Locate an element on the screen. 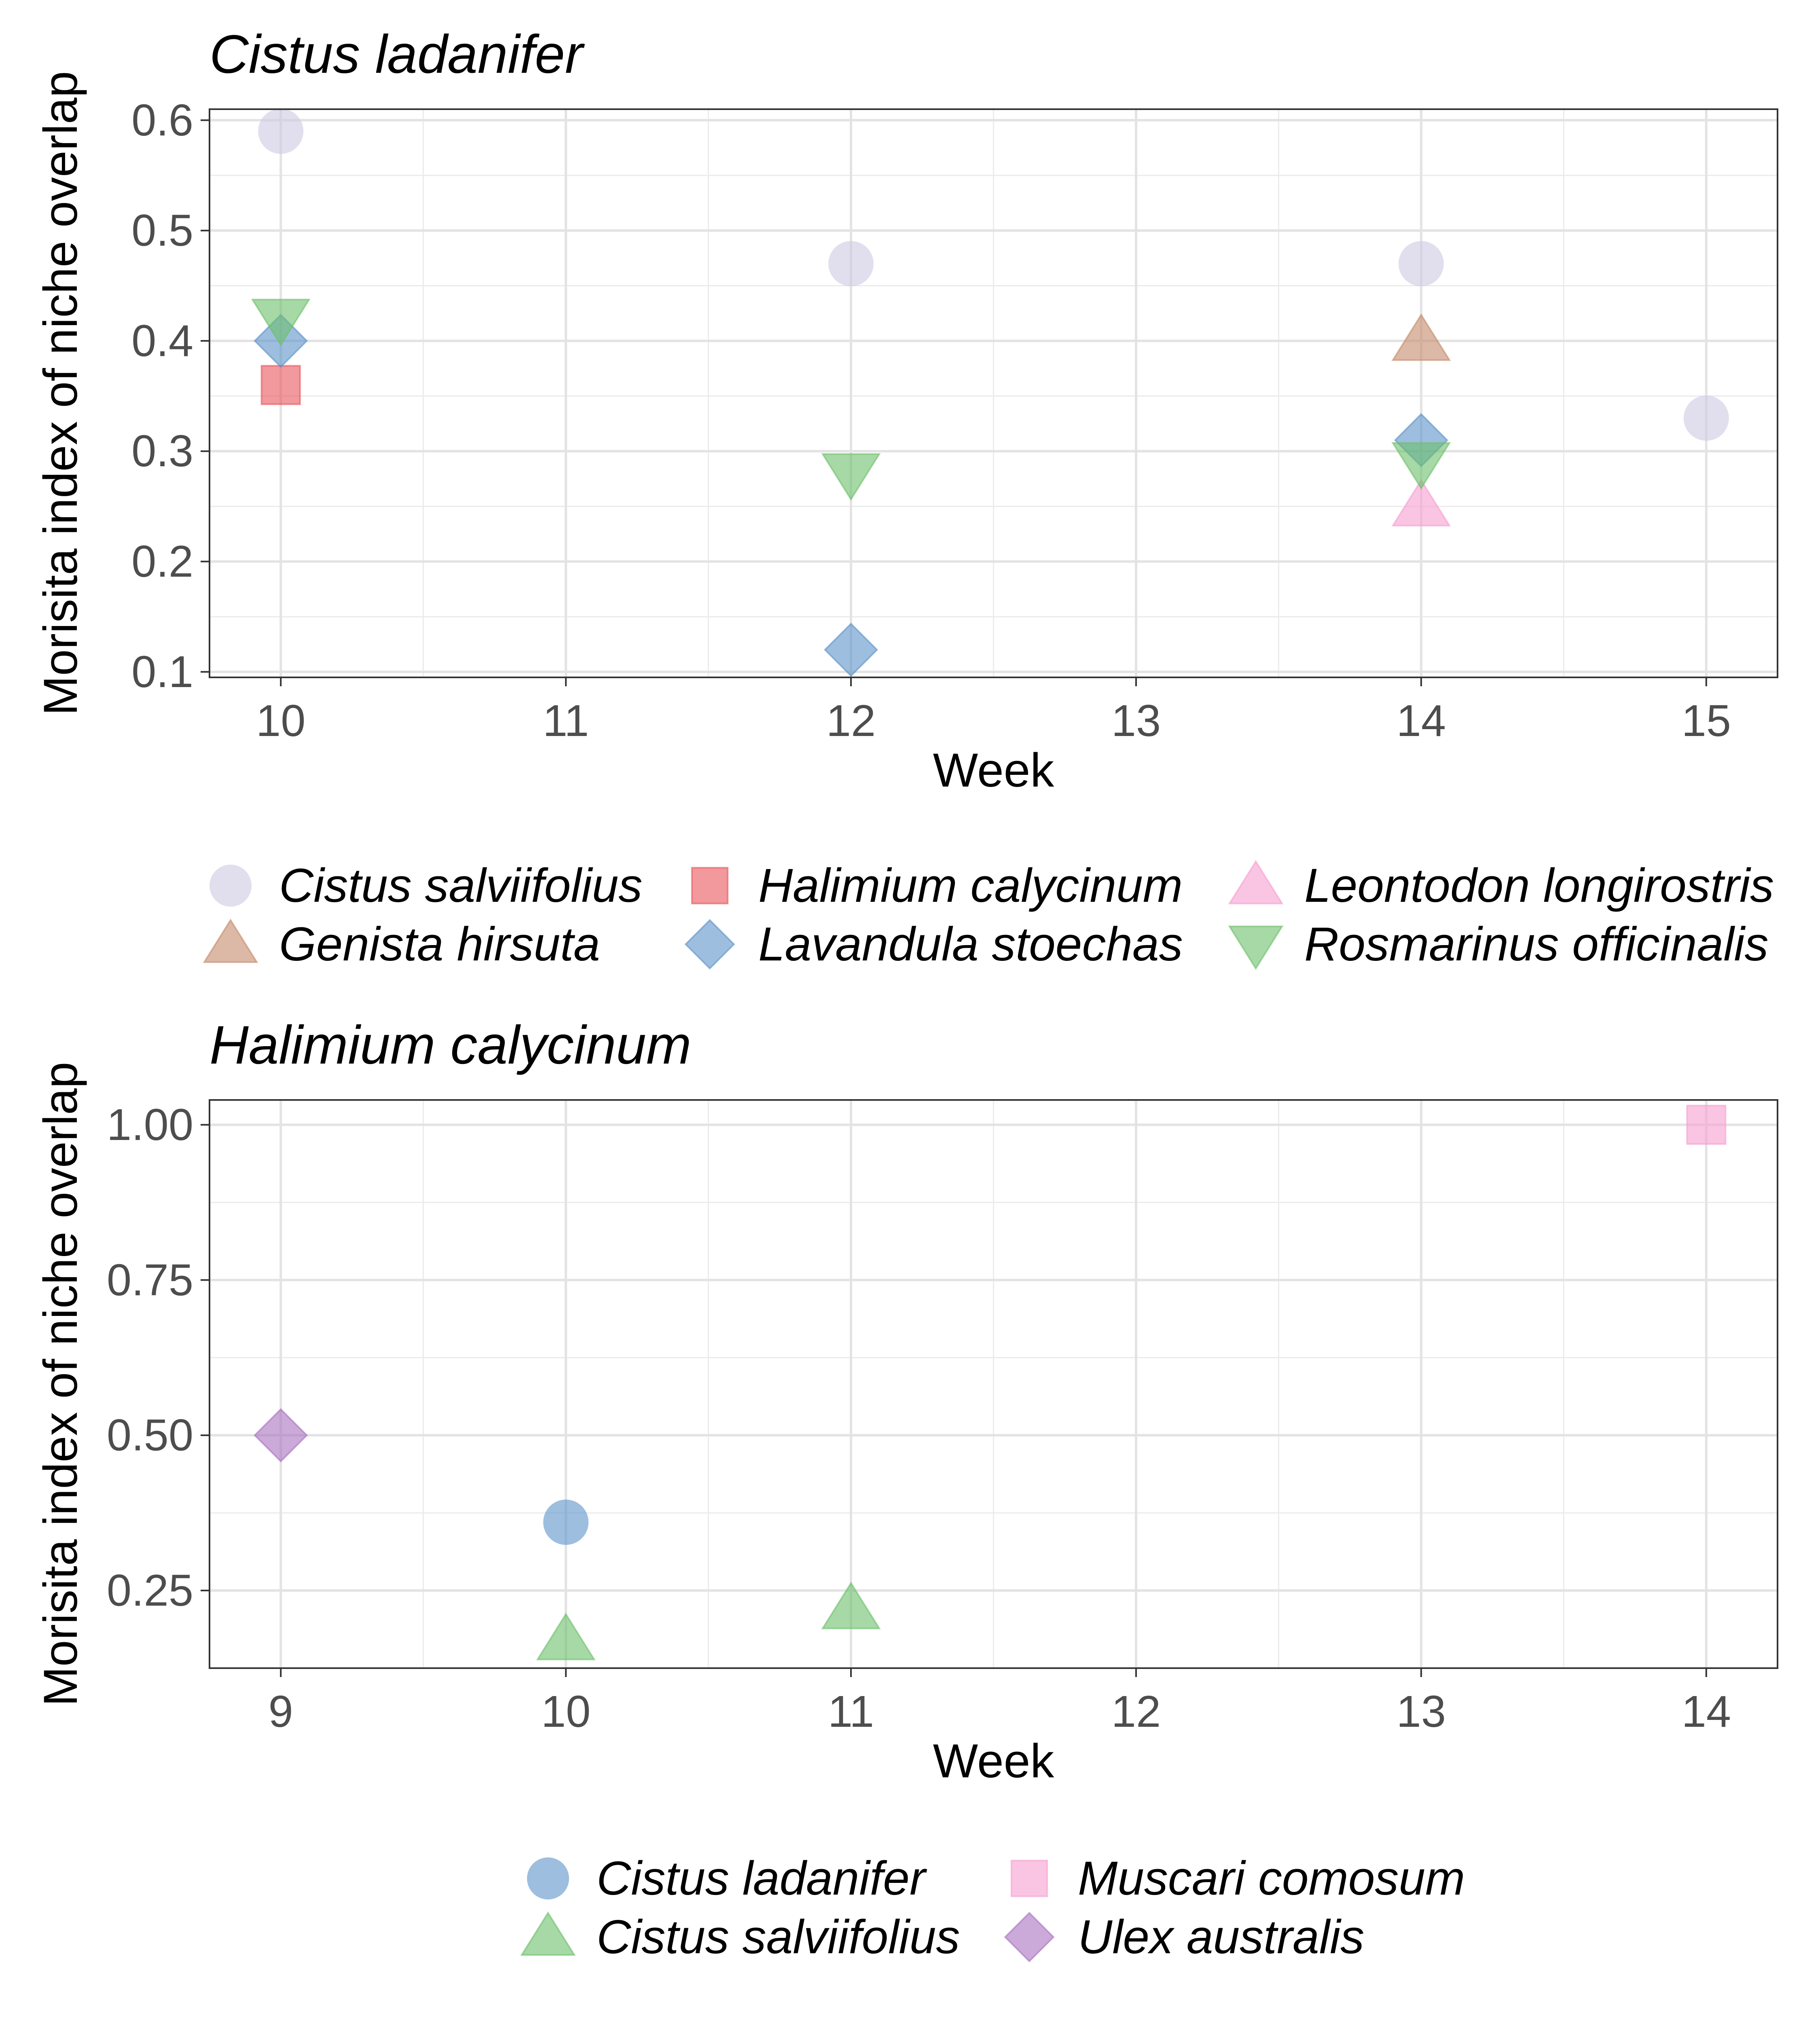  legend-label: Genista hirsuta is located at coordinates (439, 944).